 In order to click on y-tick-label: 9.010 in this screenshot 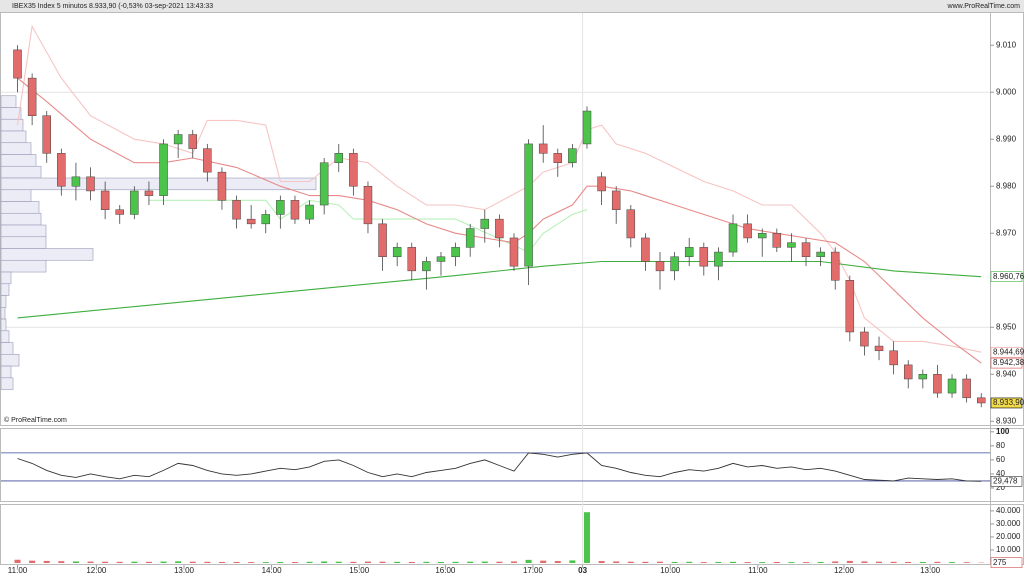, I will do `click(1006, 44)`.